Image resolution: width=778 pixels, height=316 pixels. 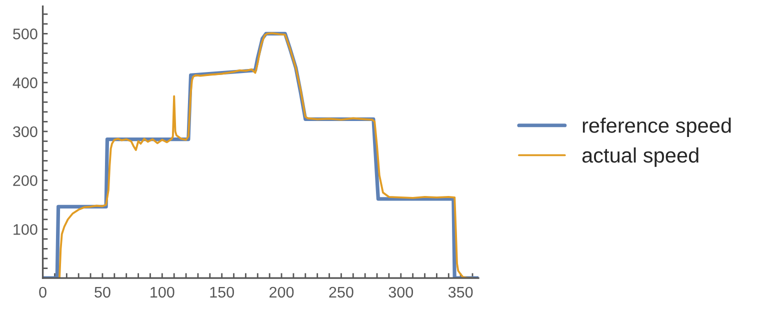 I want to click on x-tick-label: 150, so click(x=222, y=292).